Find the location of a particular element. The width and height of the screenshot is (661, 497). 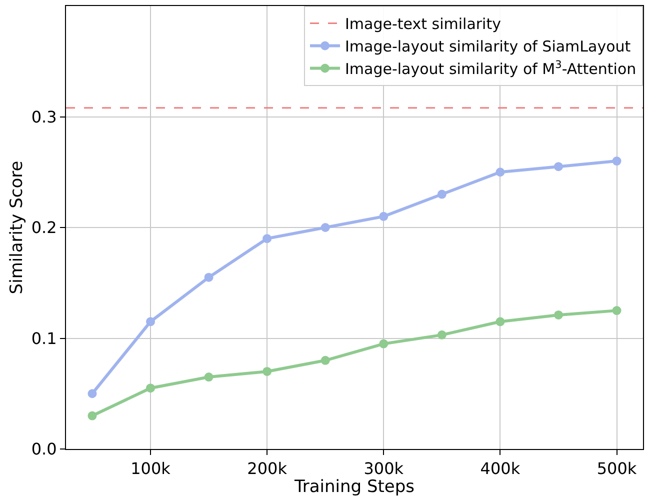

x-tick-label: 300k is located at coordinates (384, 468).